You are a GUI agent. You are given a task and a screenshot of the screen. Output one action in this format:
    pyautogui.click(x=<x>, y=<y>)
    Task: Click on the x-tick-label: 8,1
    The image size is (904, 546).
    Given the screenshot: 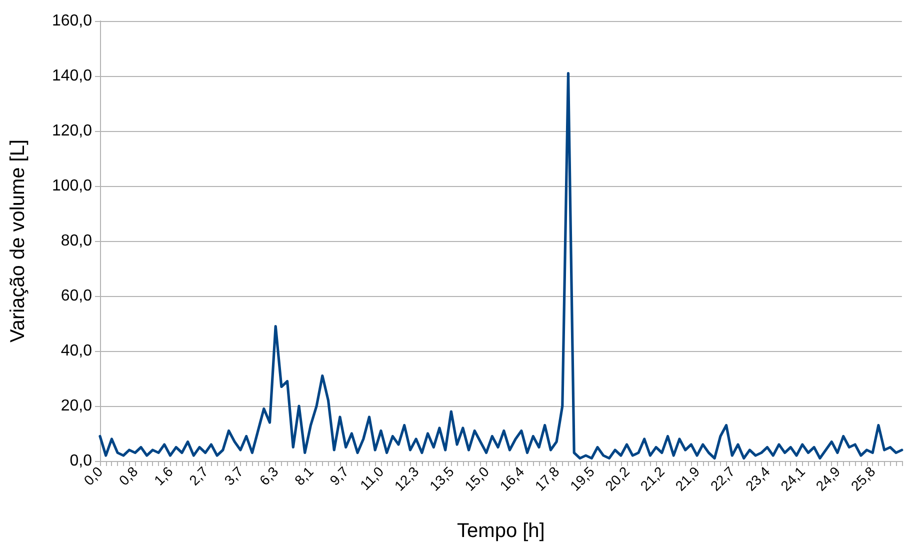 What is the action you would take?
    pyautogui.click(x=304, y=475)
    